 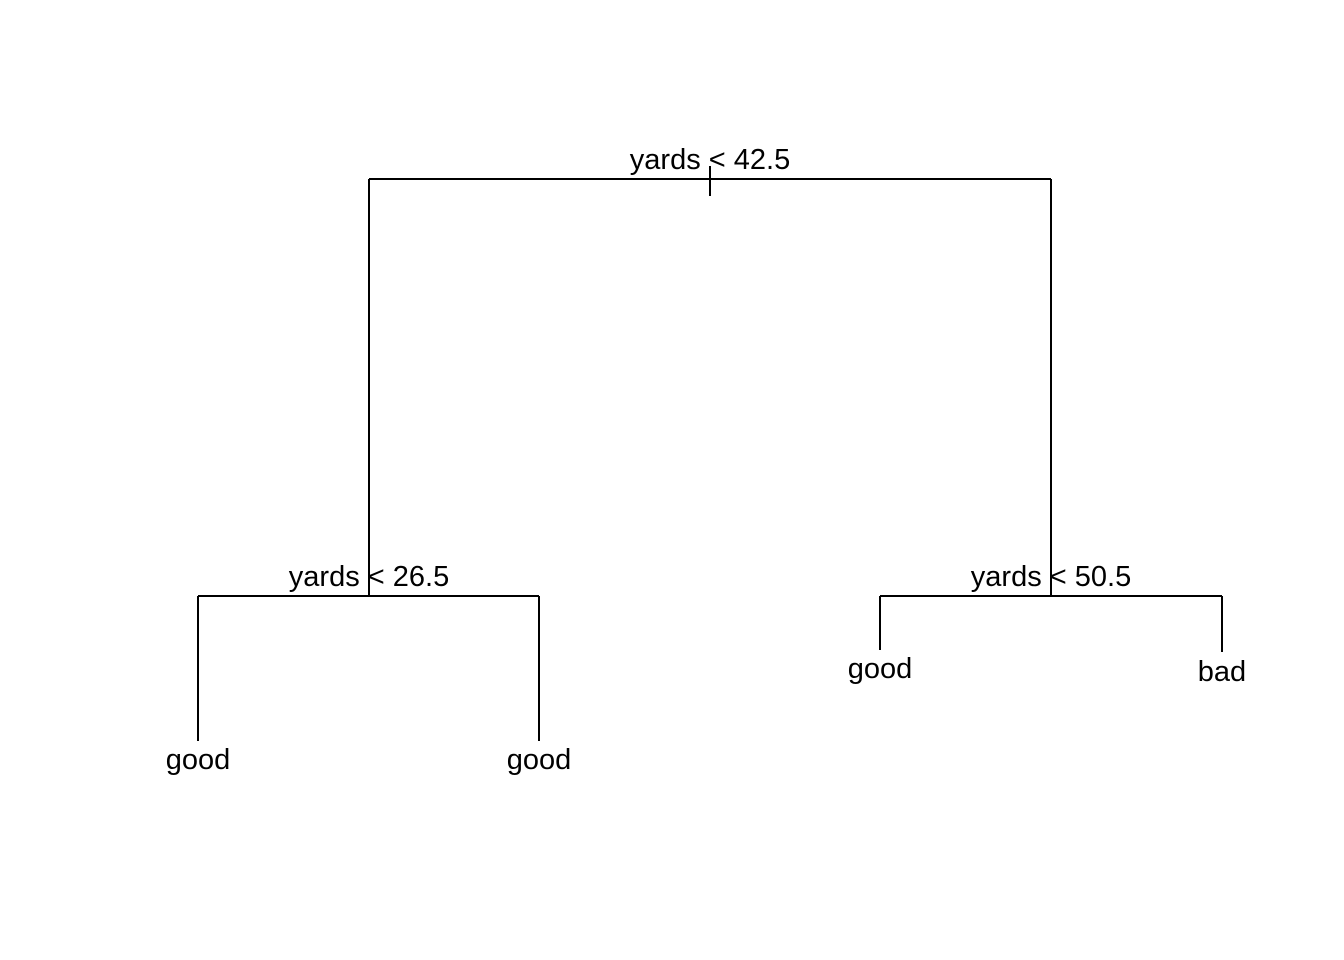 I want to click on leaf-label-left-right: good, so click(x=539, y=760).